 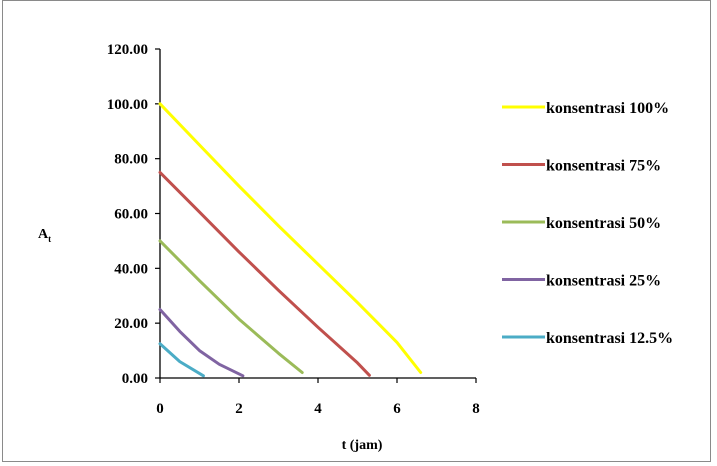 I want to click on y-tick-label: 100.00, so click(x=127, y=105).